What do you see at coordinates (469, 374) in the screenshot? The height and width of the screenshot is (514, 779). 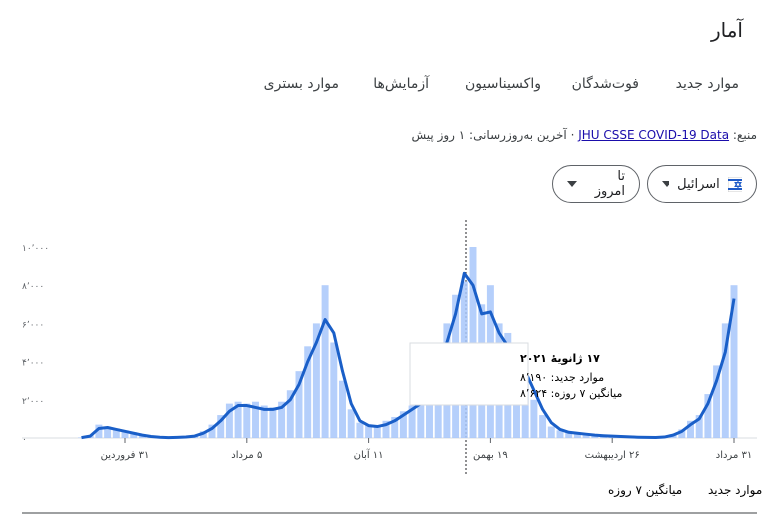 I see `tooltip-box` at bounding box center [469, 374].